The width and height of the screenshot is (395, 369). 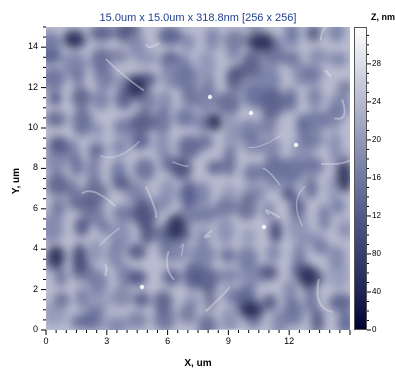 What do you see at coordinates (35, 329) in the screenshot?
I see `y-tick-label: 0` at bounding box center [35, 329].